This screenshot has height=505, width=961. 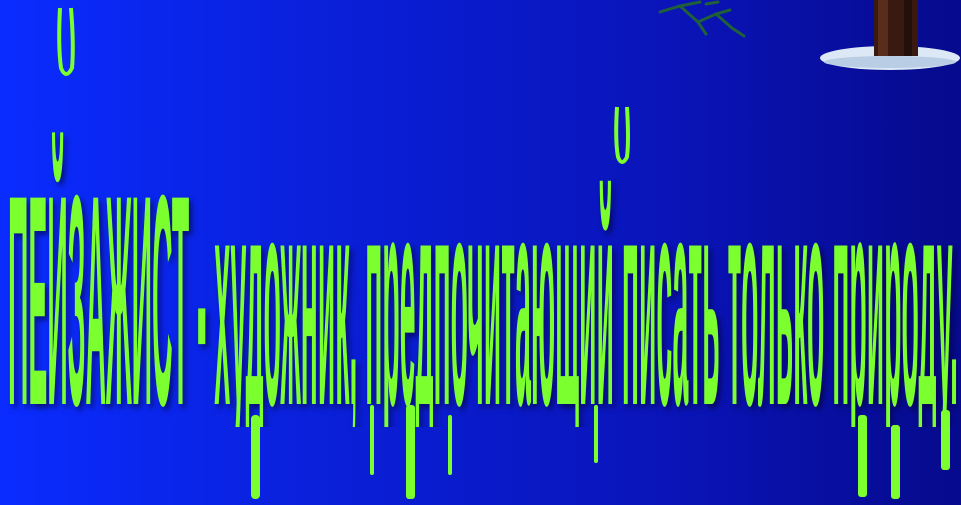 I want to click on descender-strokes, so click(x=600, y=452).